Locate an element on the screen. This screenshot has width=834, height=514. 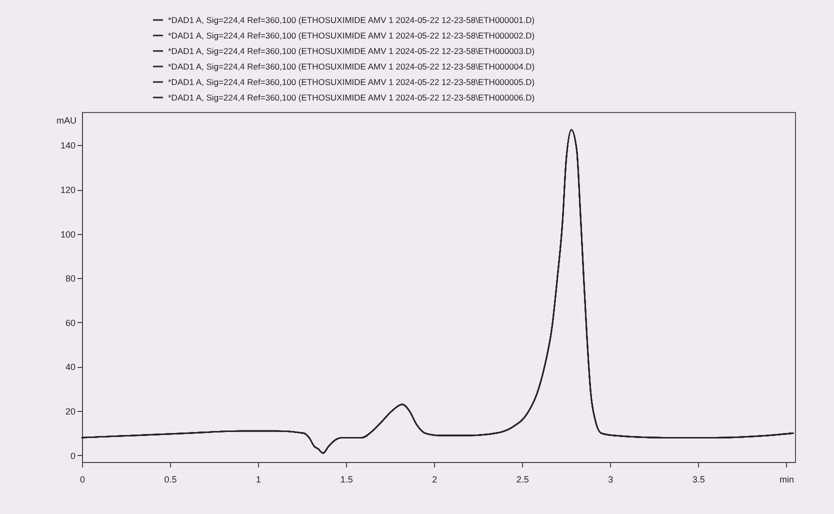
y-tick-label: 60 is located at coordinates (70, 323).